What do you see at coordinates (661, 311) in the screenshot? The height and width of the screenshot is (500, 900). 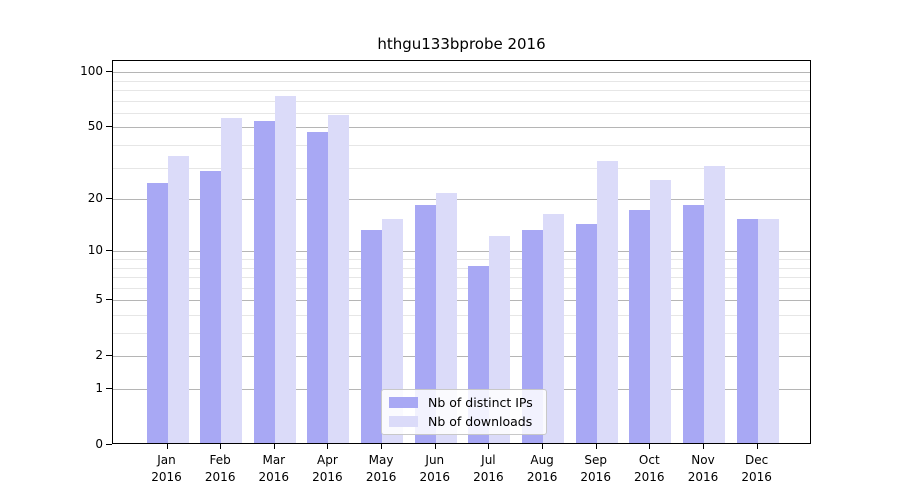 I see `bar-oct-downloads` at bounding box center [661, 311].